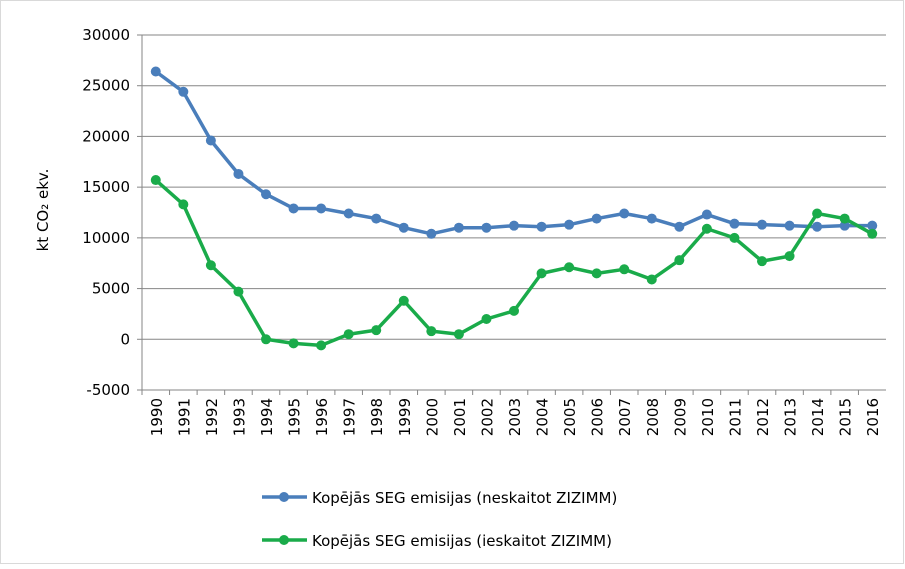  Describe the element at coordinates (708, 417) in the screenshot. I see `x-tick-label: 2010` at that location.